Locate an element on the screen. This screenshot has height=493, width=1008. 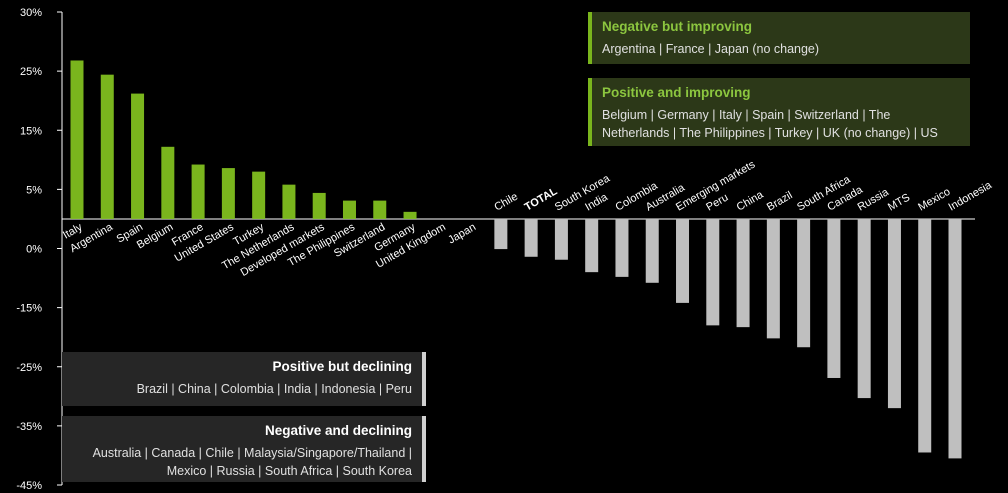
x-tick-label: Chile is located at coordinates (506, 202).